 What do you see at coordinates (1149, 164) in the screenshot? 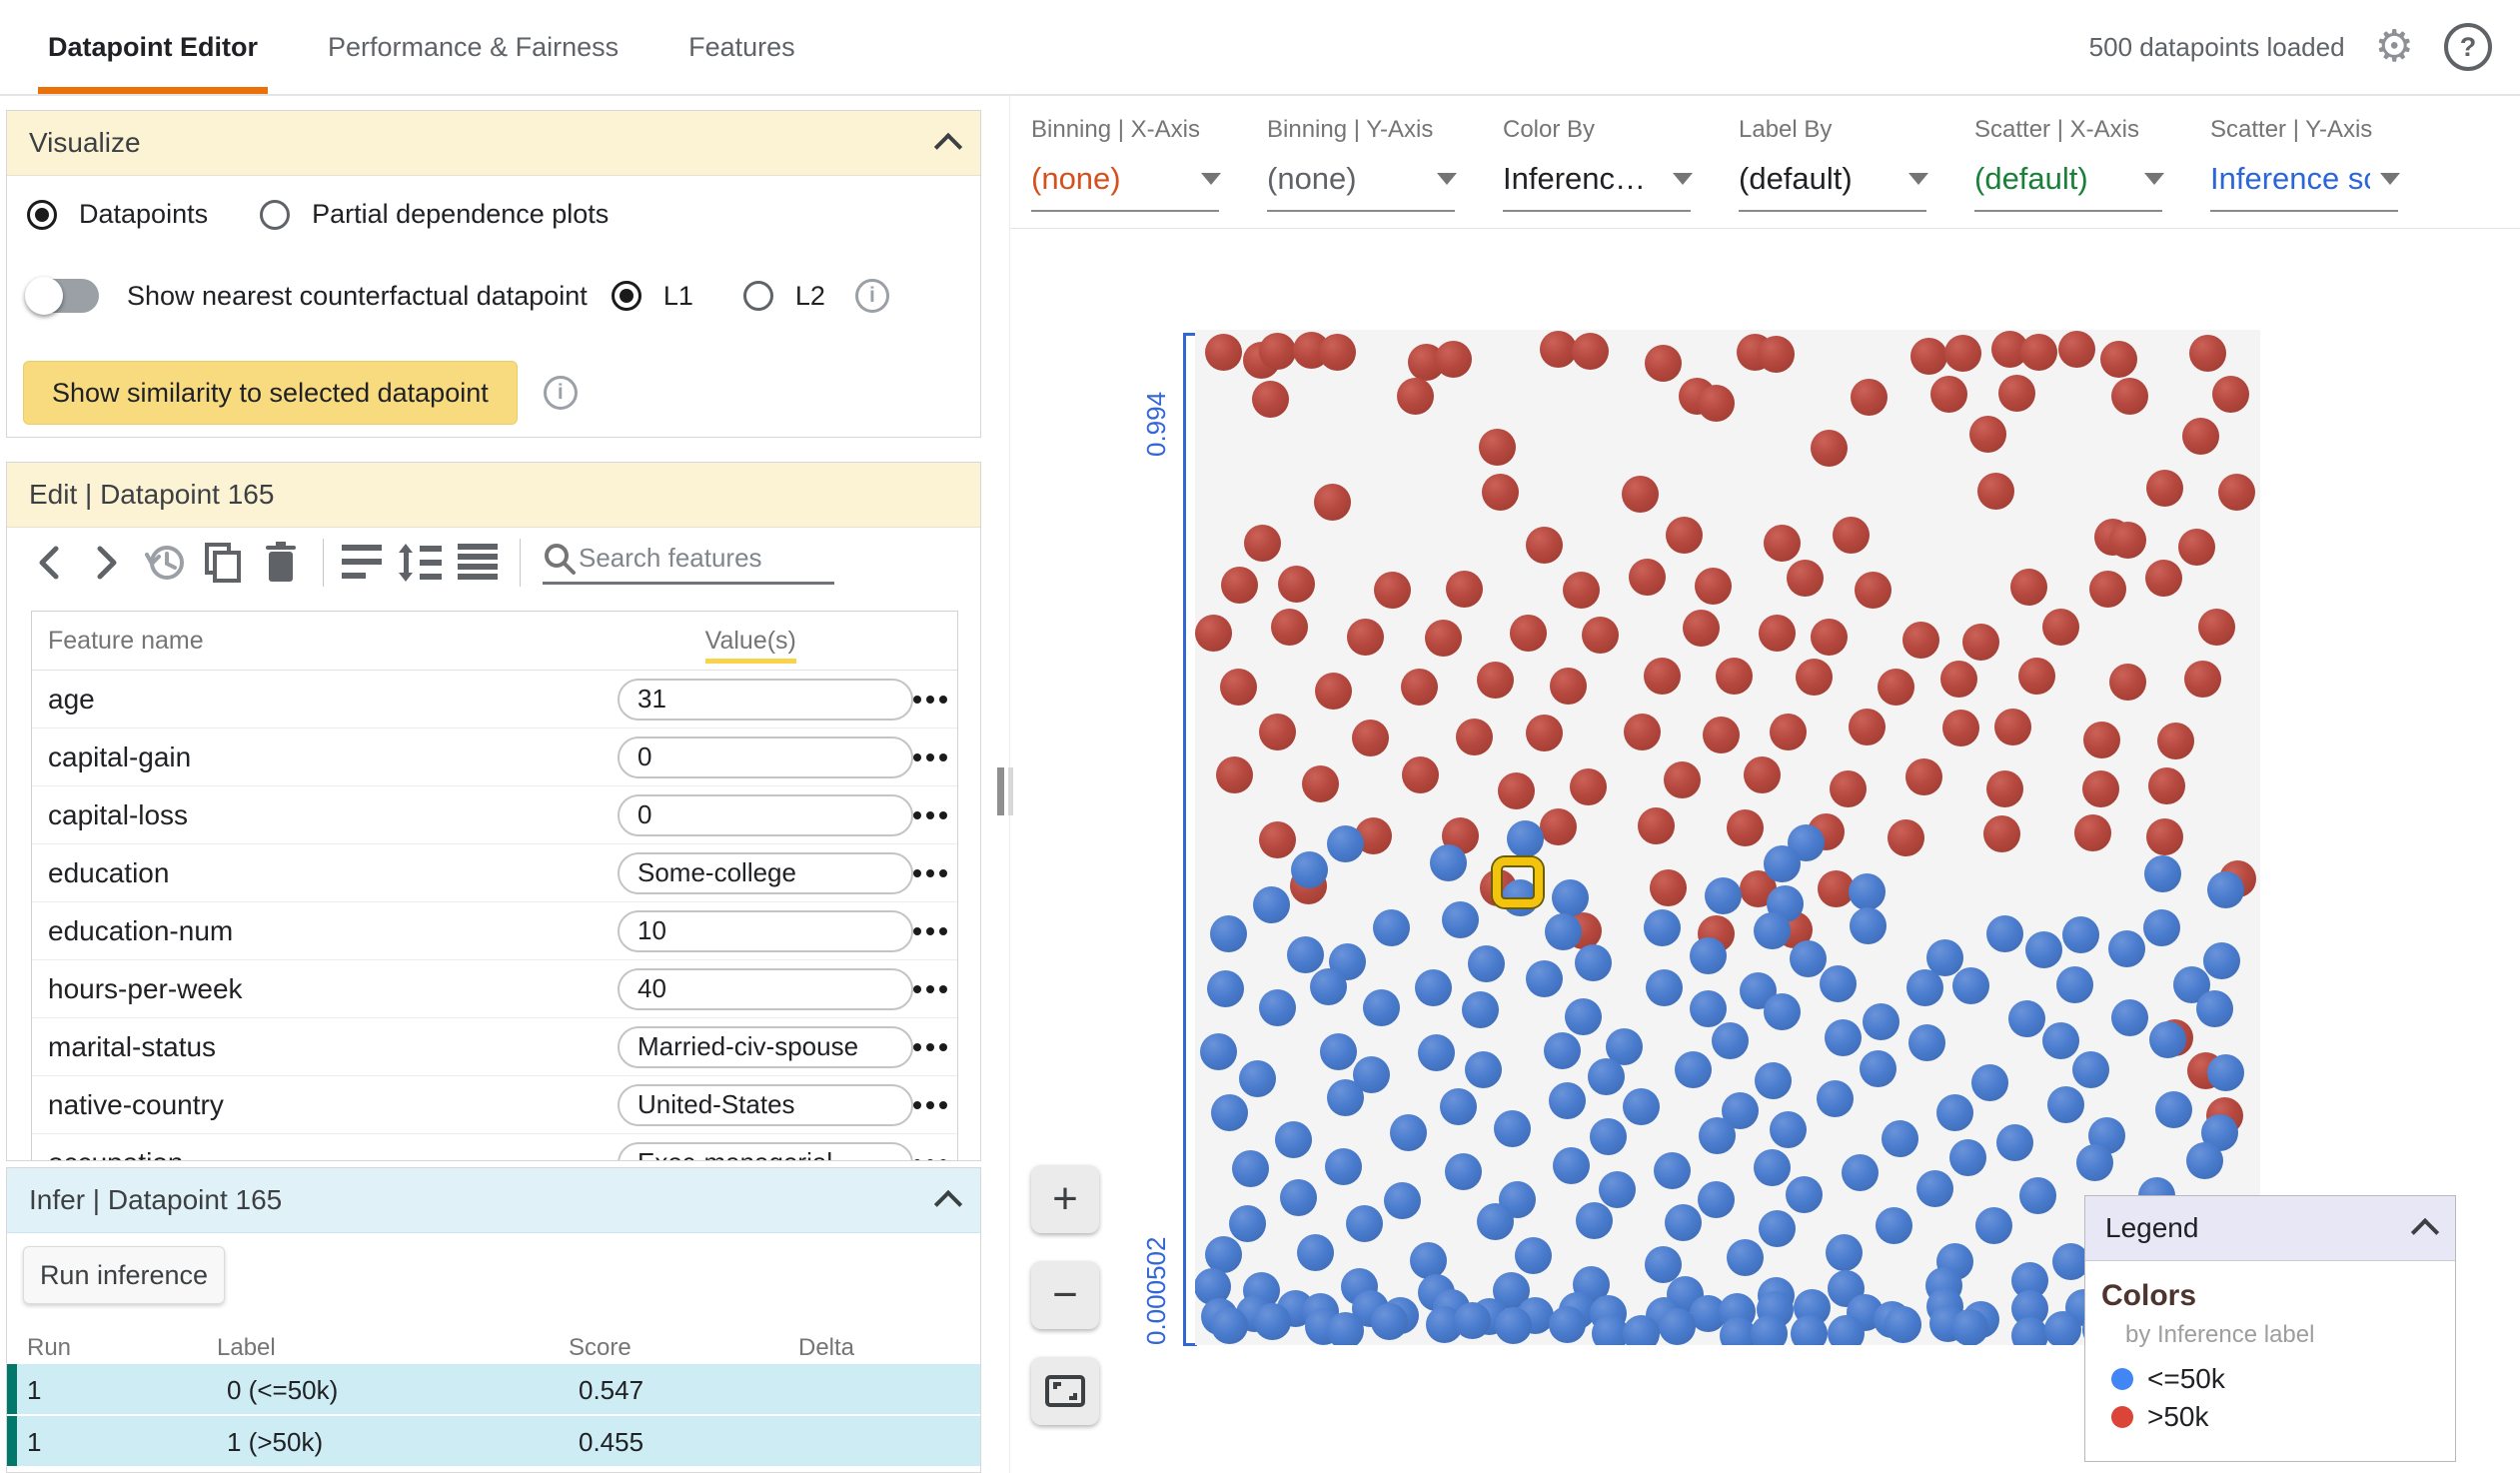
I see `dropdown-binning-x-axis: Binning | X-Axis (none)` at bounding box center [1149, 164].